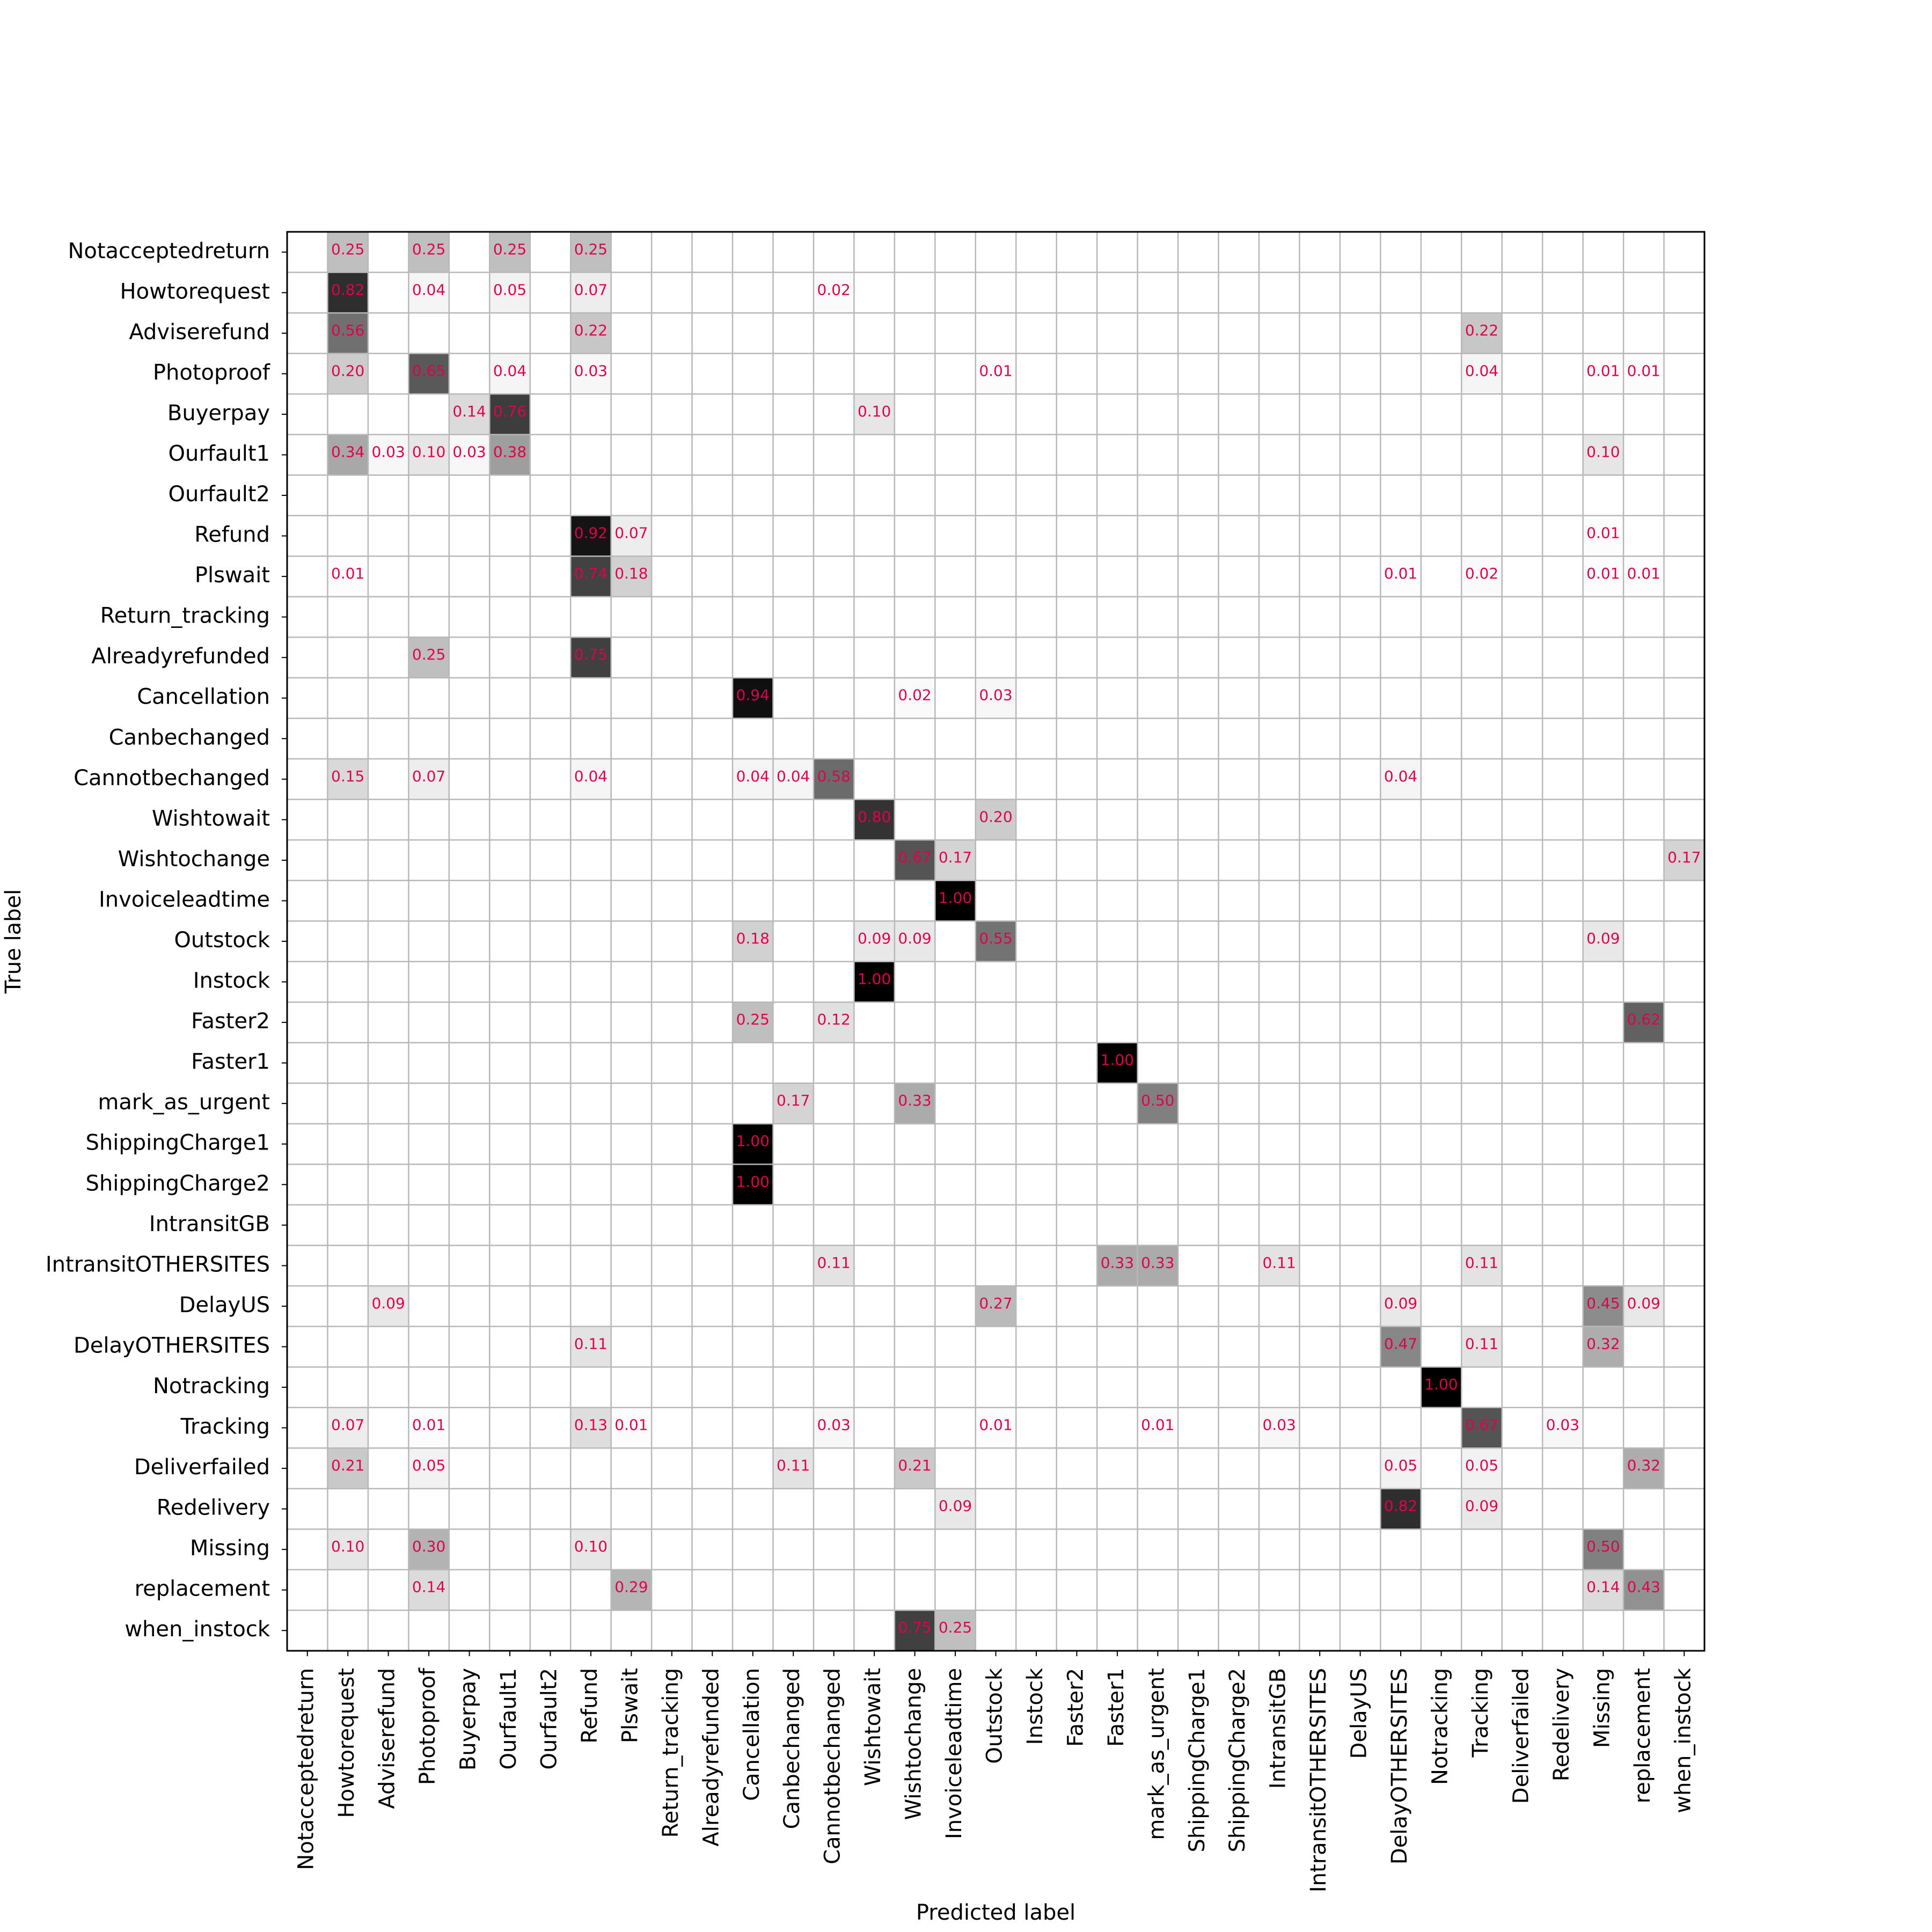 The image size is (1932, 1932). Describe the element at coordinates (1480, 1713) in the screenshot. I see `x-tick-label: Tracking` at that location.